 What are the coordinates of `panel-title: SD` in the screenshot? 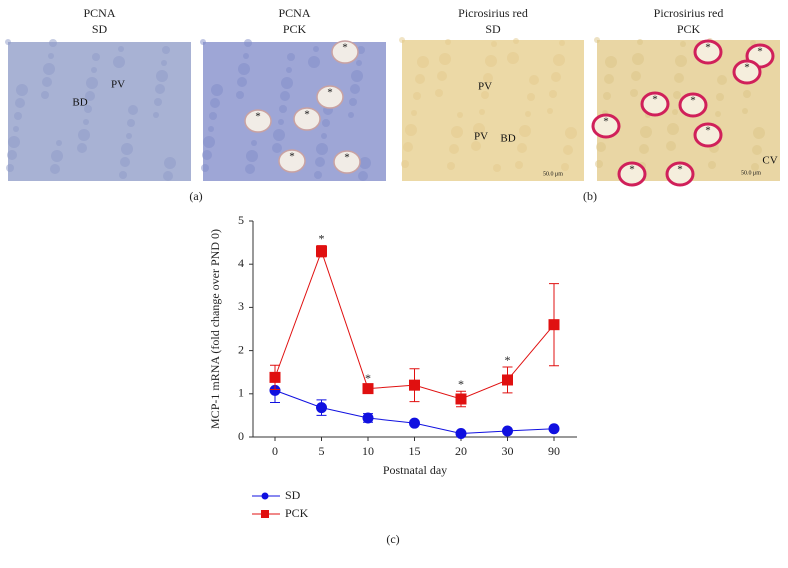 It's located at (493, 29).